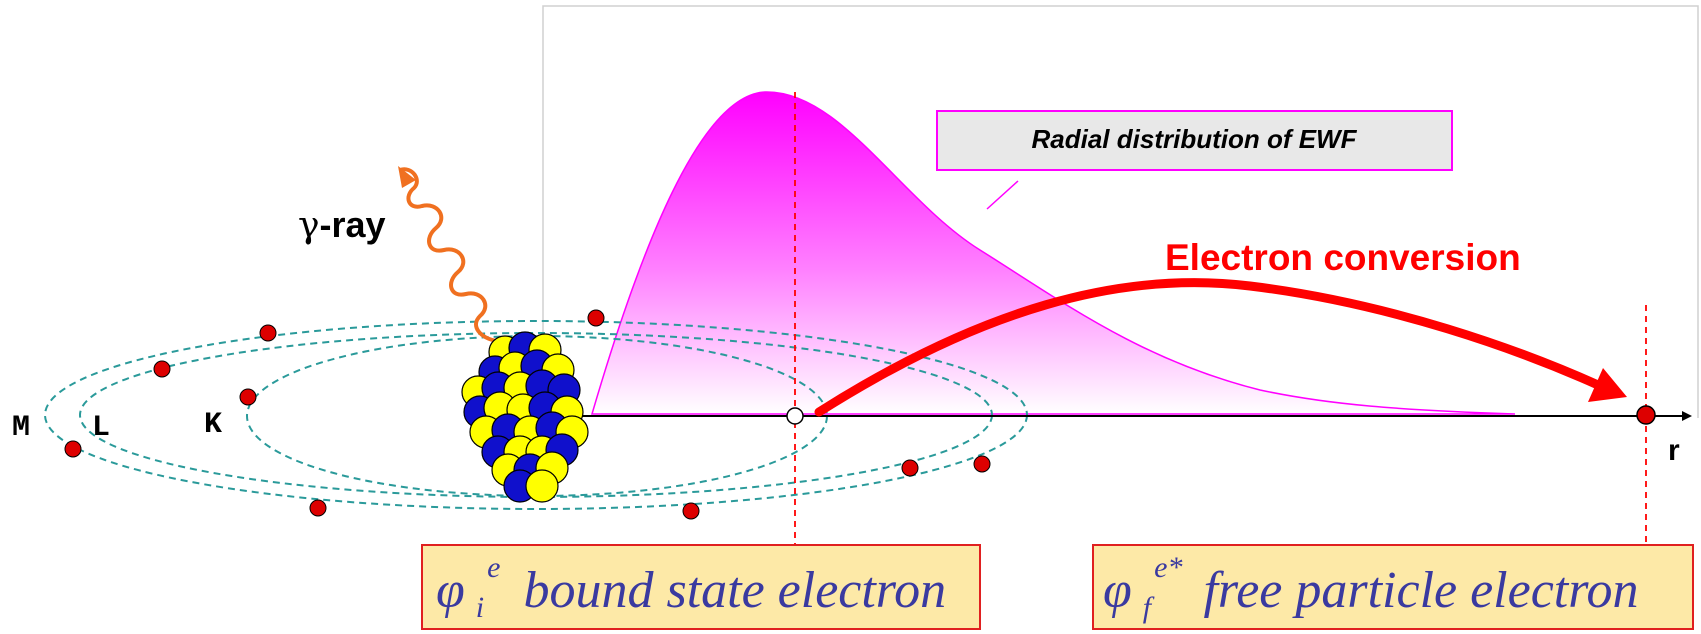  I want to click on free-particle-box, so click(1393, 587).